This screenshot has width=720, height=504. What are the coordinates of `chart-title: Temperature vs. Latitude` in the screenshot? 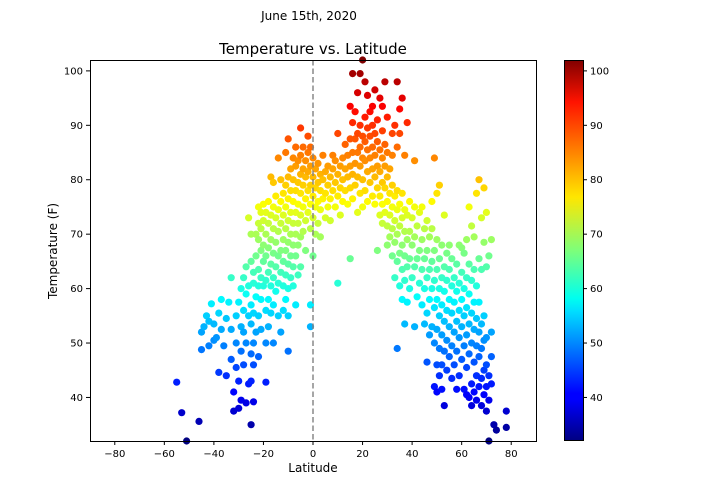 It's located at (312, 49).